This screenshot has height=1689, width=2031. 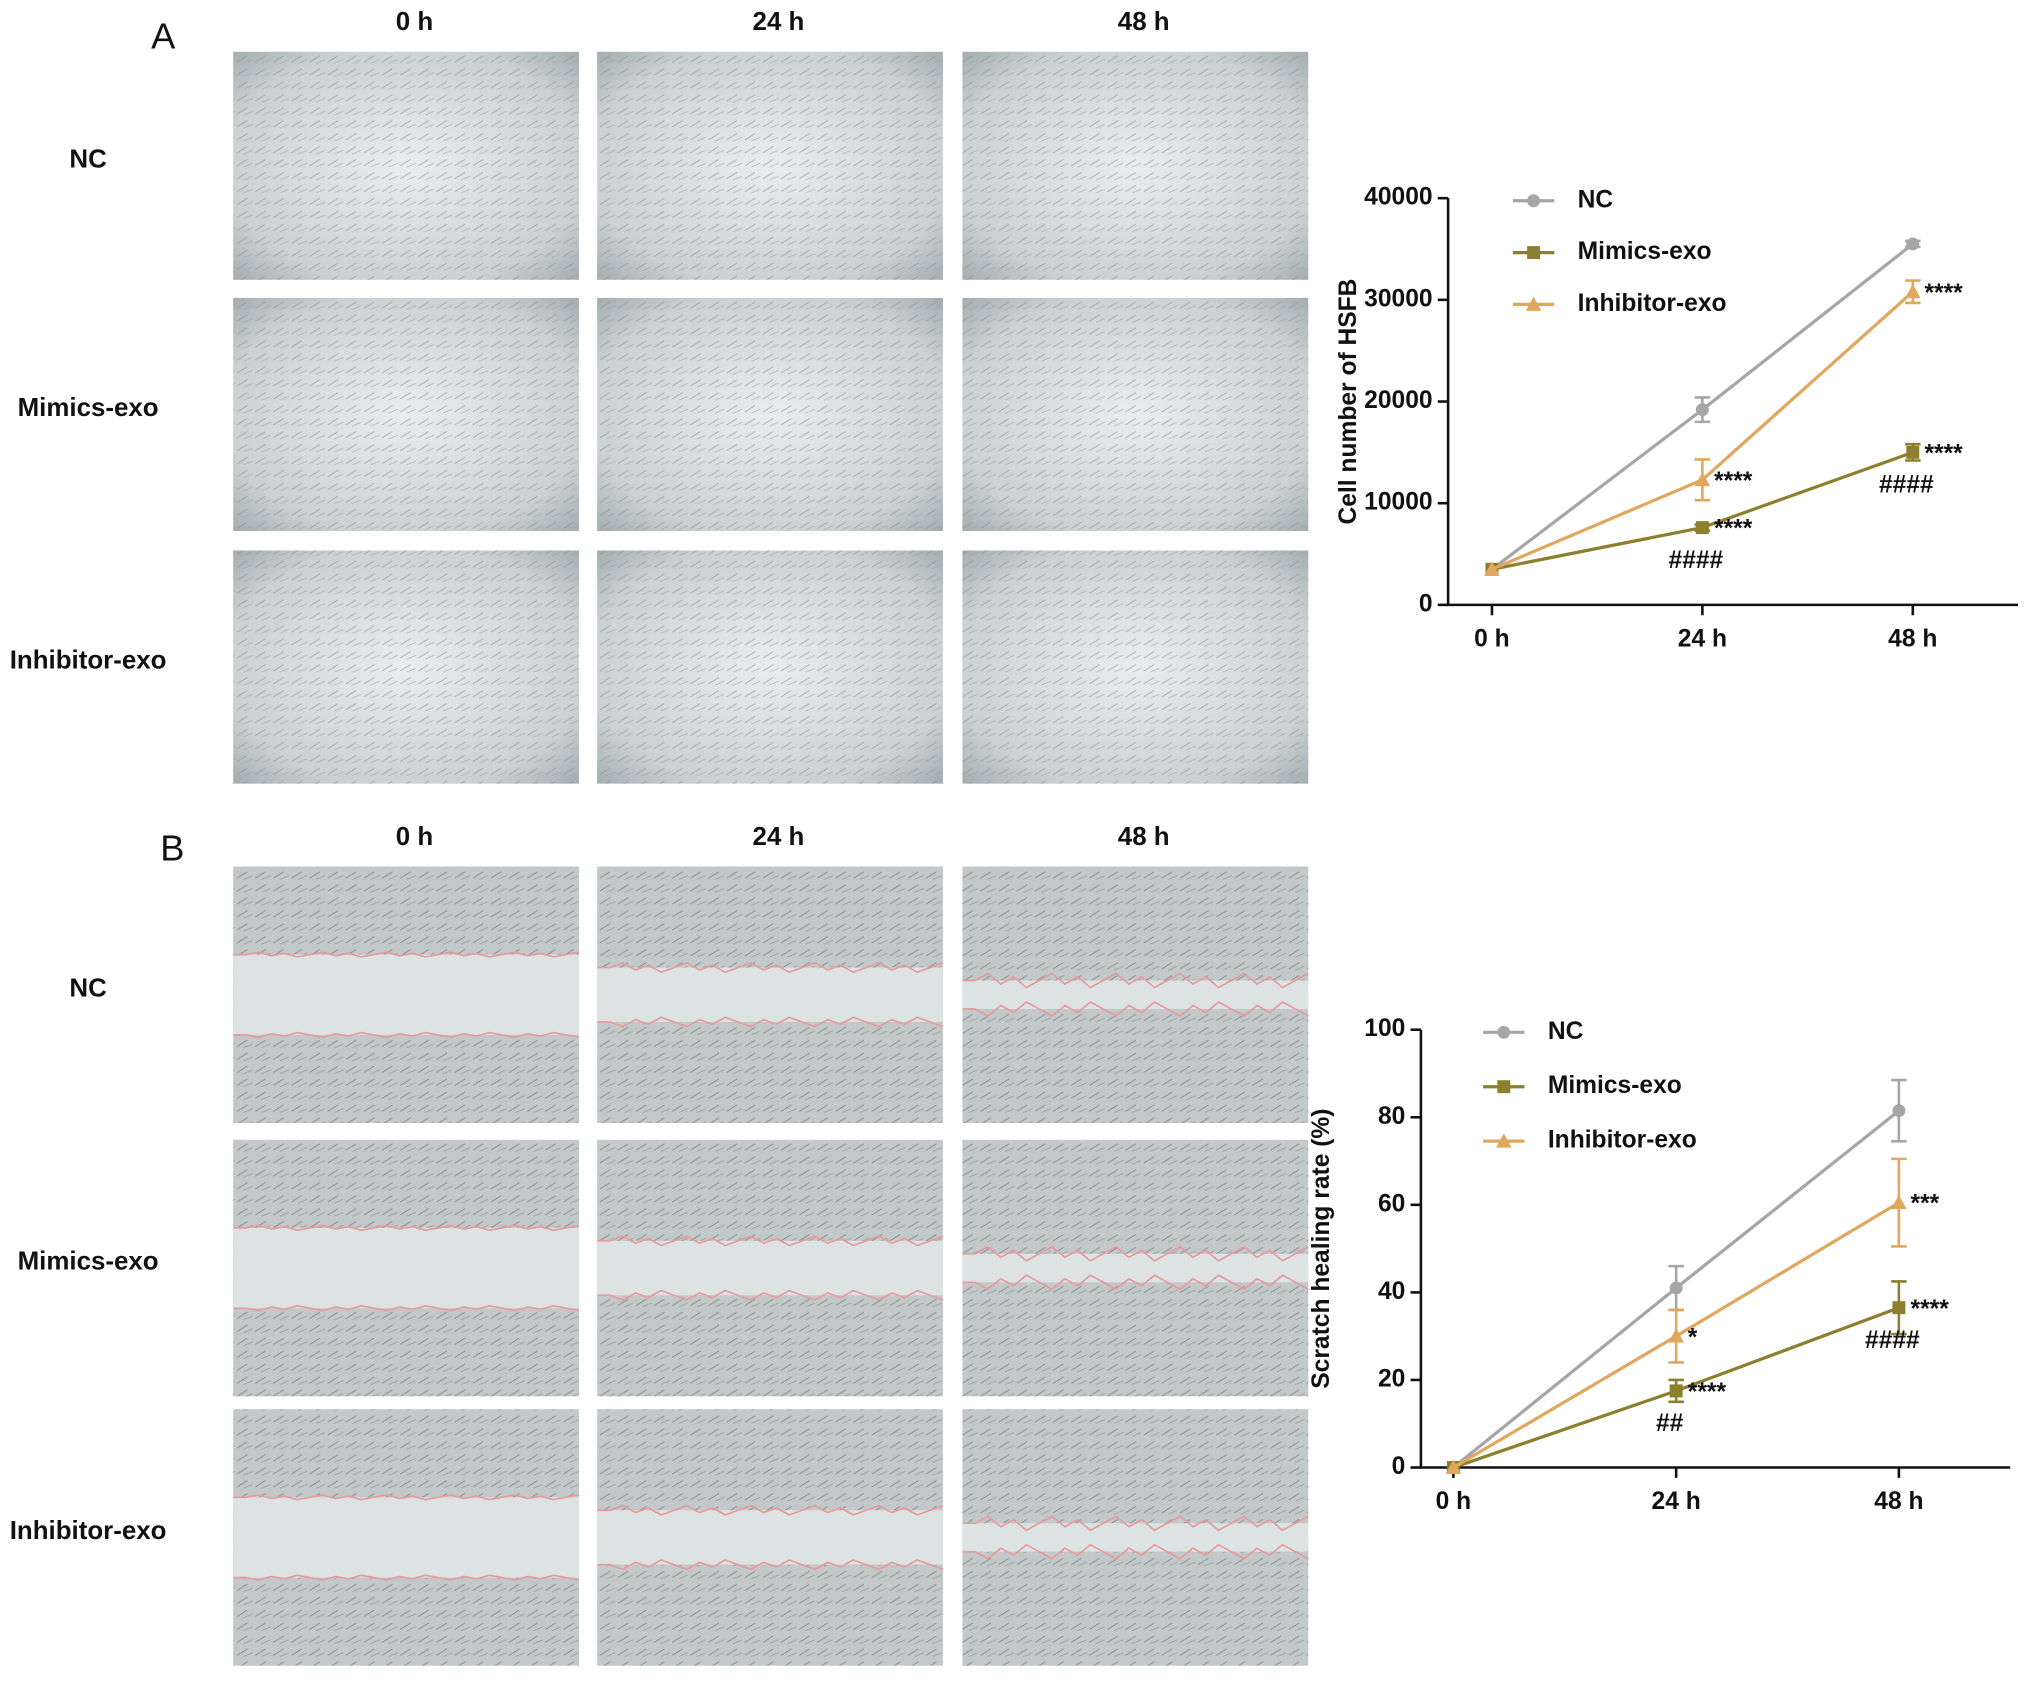 What do you see at coordinates (779, 837) in the screenshot?
I see `column-header: 24 h` at bounding box center [779, 837].